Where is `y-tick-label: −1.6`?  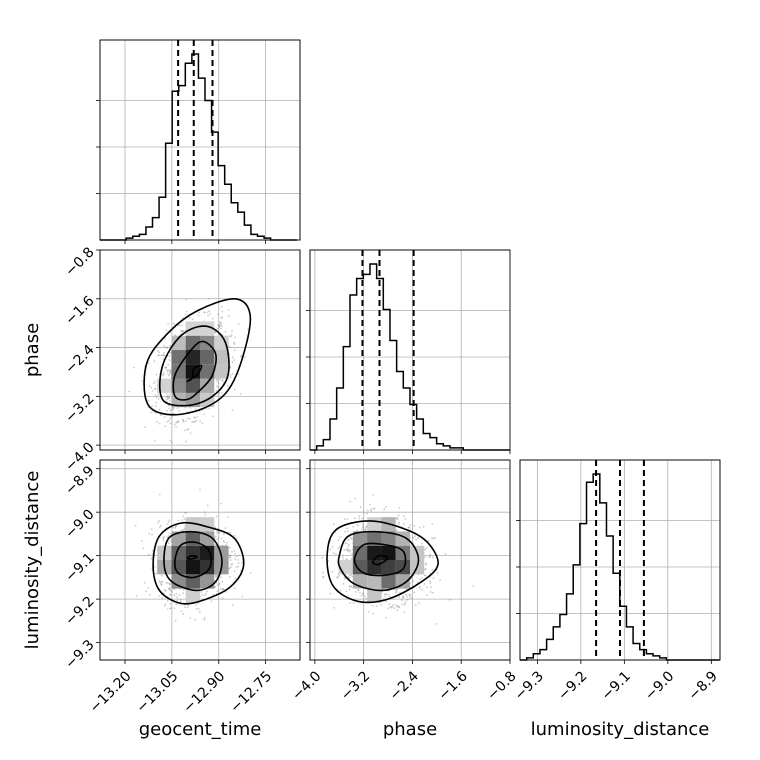
y-tick-label: −1.6 is located at coordinates (79, 310).